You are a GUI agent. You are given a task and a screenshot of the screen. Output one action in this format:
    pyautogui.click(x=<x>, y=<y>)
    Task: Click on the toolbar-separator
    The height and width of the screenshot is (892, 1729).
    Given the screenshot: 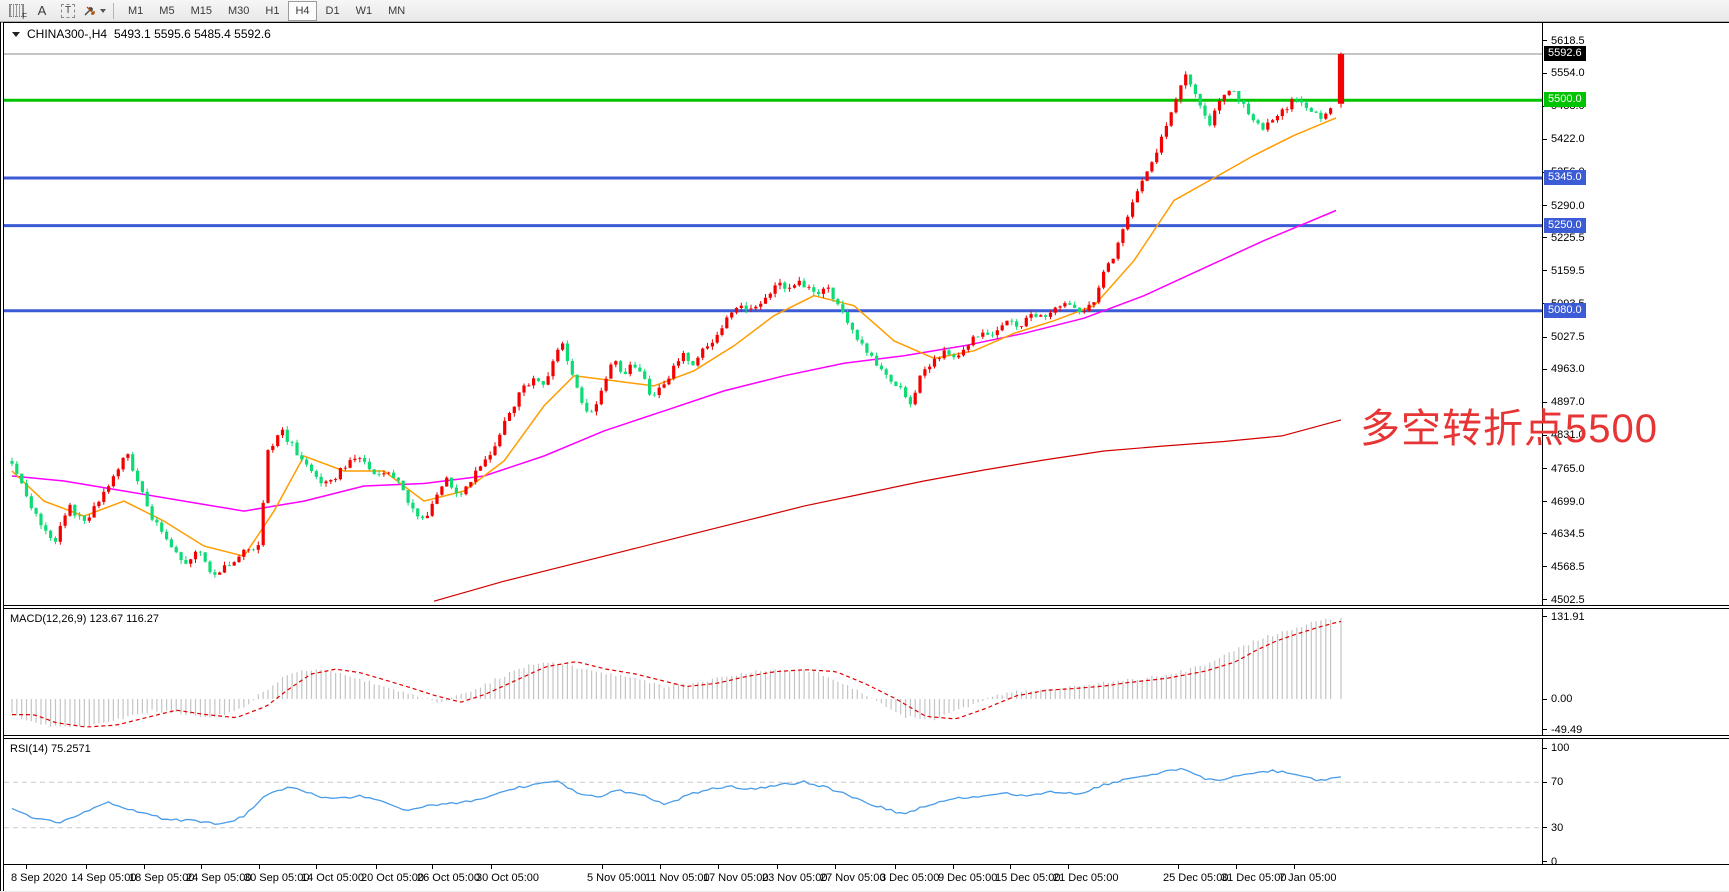 What is the action you would take?
    pyautogui.click(x=113, y=10)
    